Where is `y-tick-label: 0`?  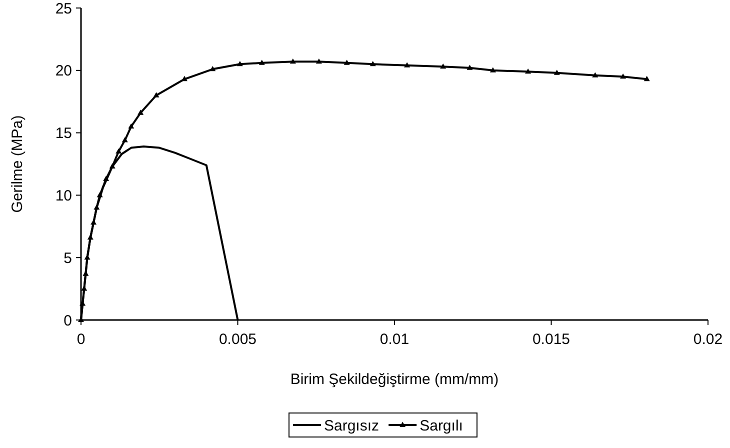
y-tick-label: 0 is located at coordinates (68, 321).